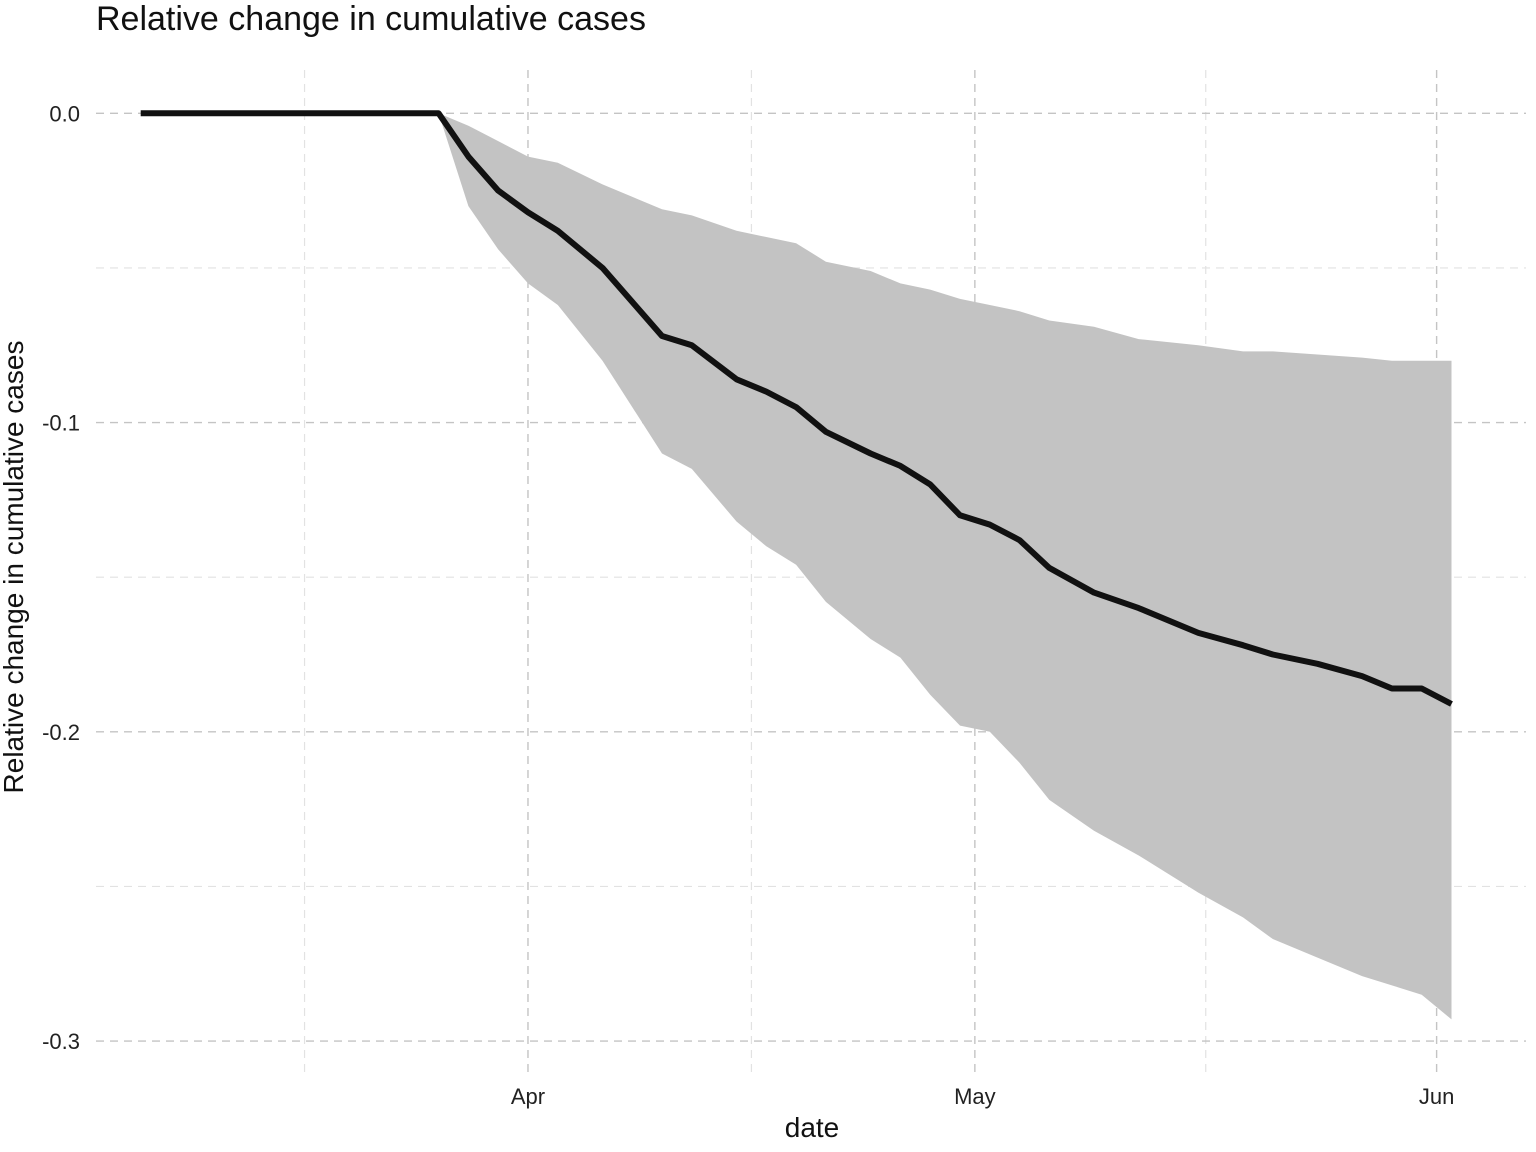  Describe the element at coordinates (61, 577) in the screenshot. I see `y-axis-ticks: 0.0 -0.1 -0.2 -0.3` at that location.